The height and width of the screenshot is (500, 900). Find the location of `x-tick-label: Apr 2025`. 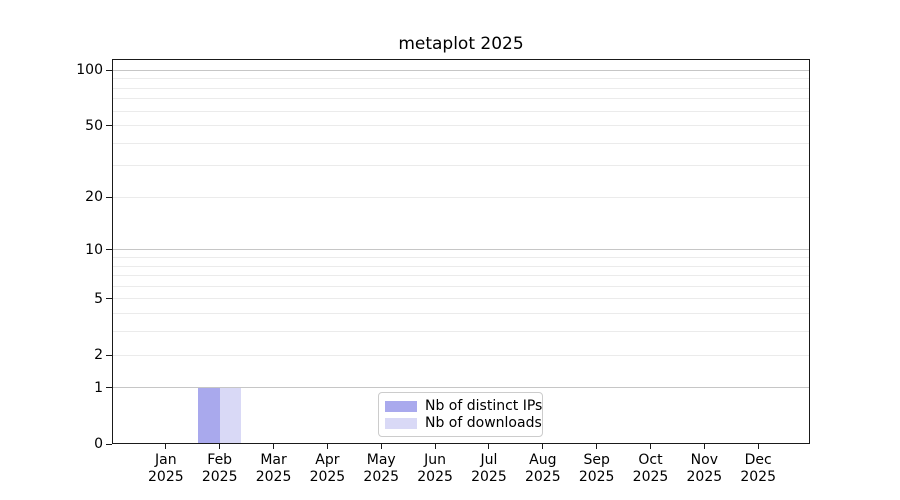

x-tick-label: Apr 2025 is located at coordinates (327, 469).